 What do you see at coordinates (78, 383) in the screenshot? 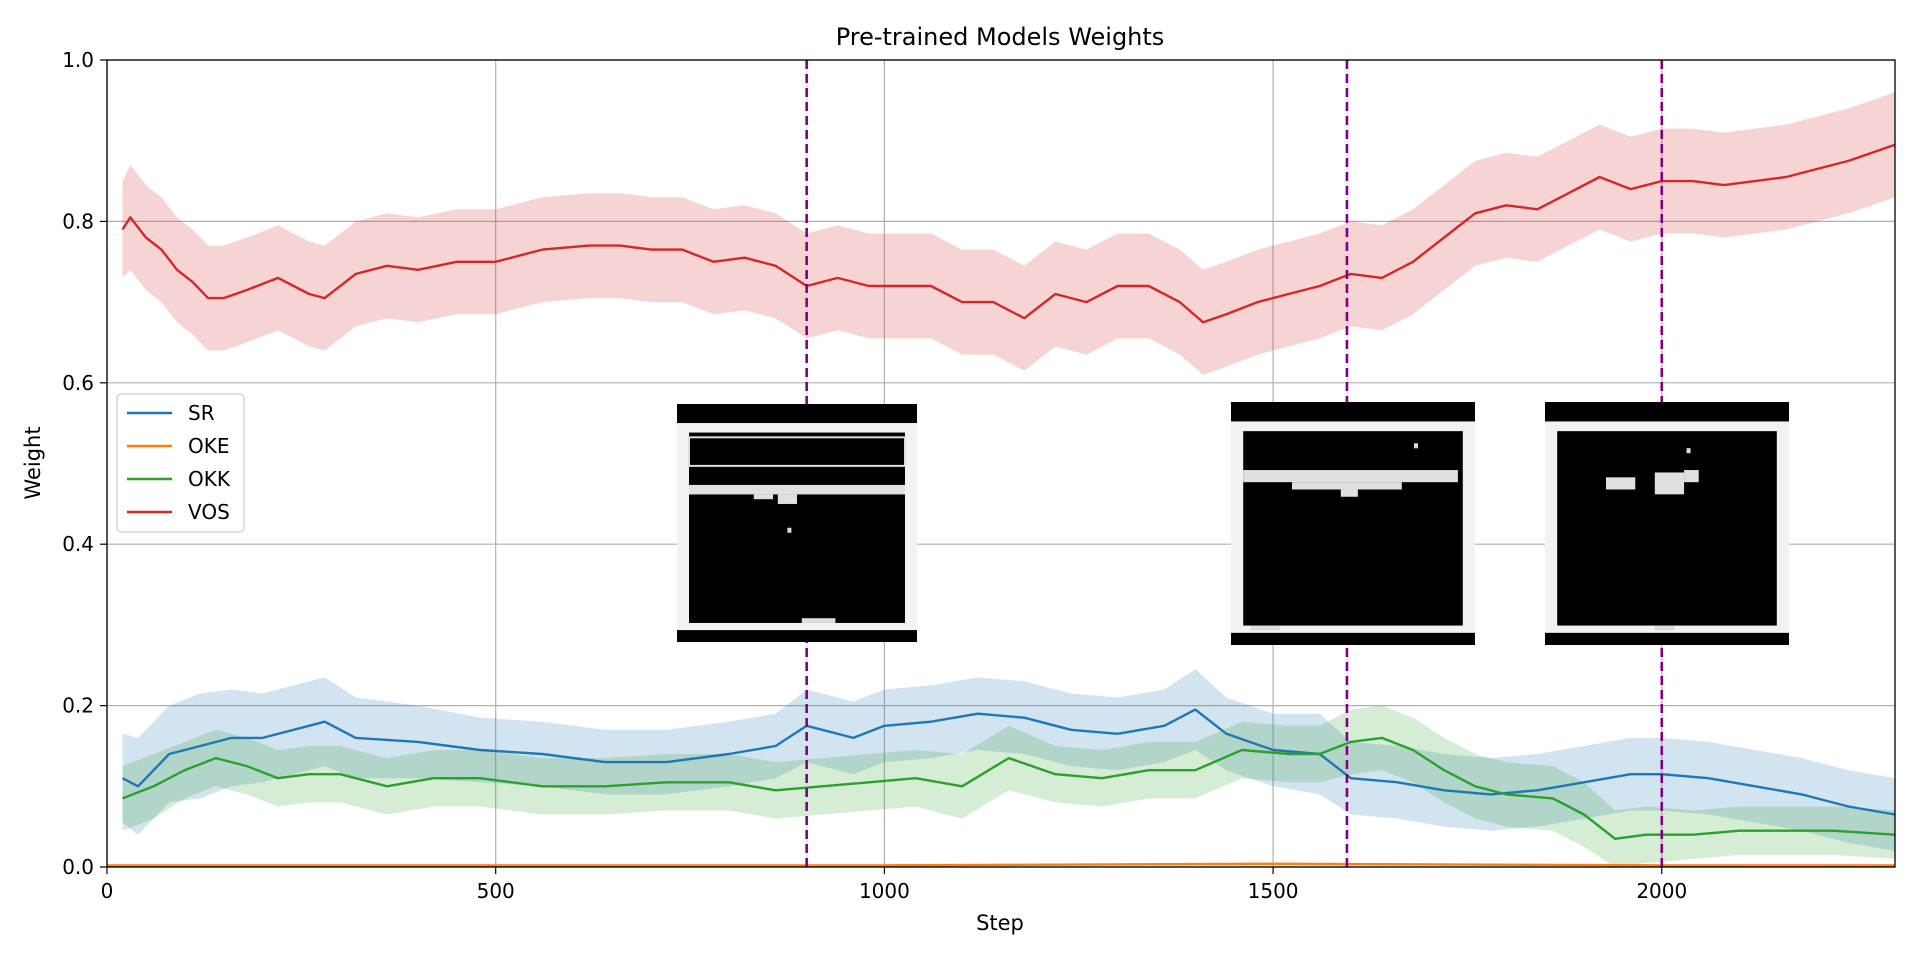
I see `y-tick-label-3: 0.6` at bounding box center [78, 383].